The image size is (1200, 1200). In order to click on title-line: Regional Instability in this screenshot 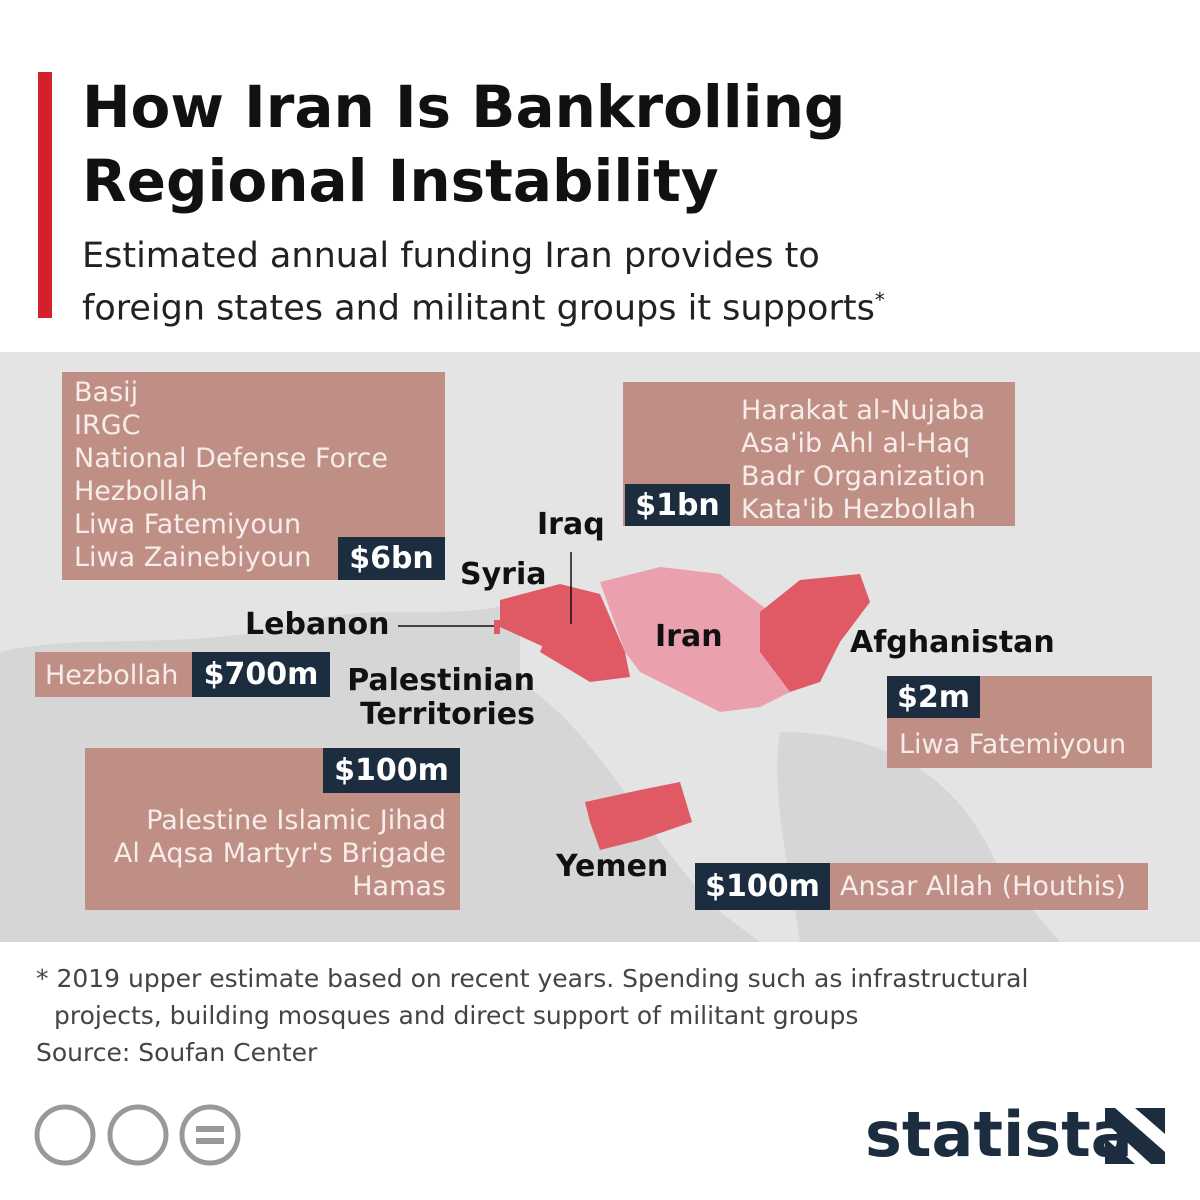, I will do `click(400, 181)`.